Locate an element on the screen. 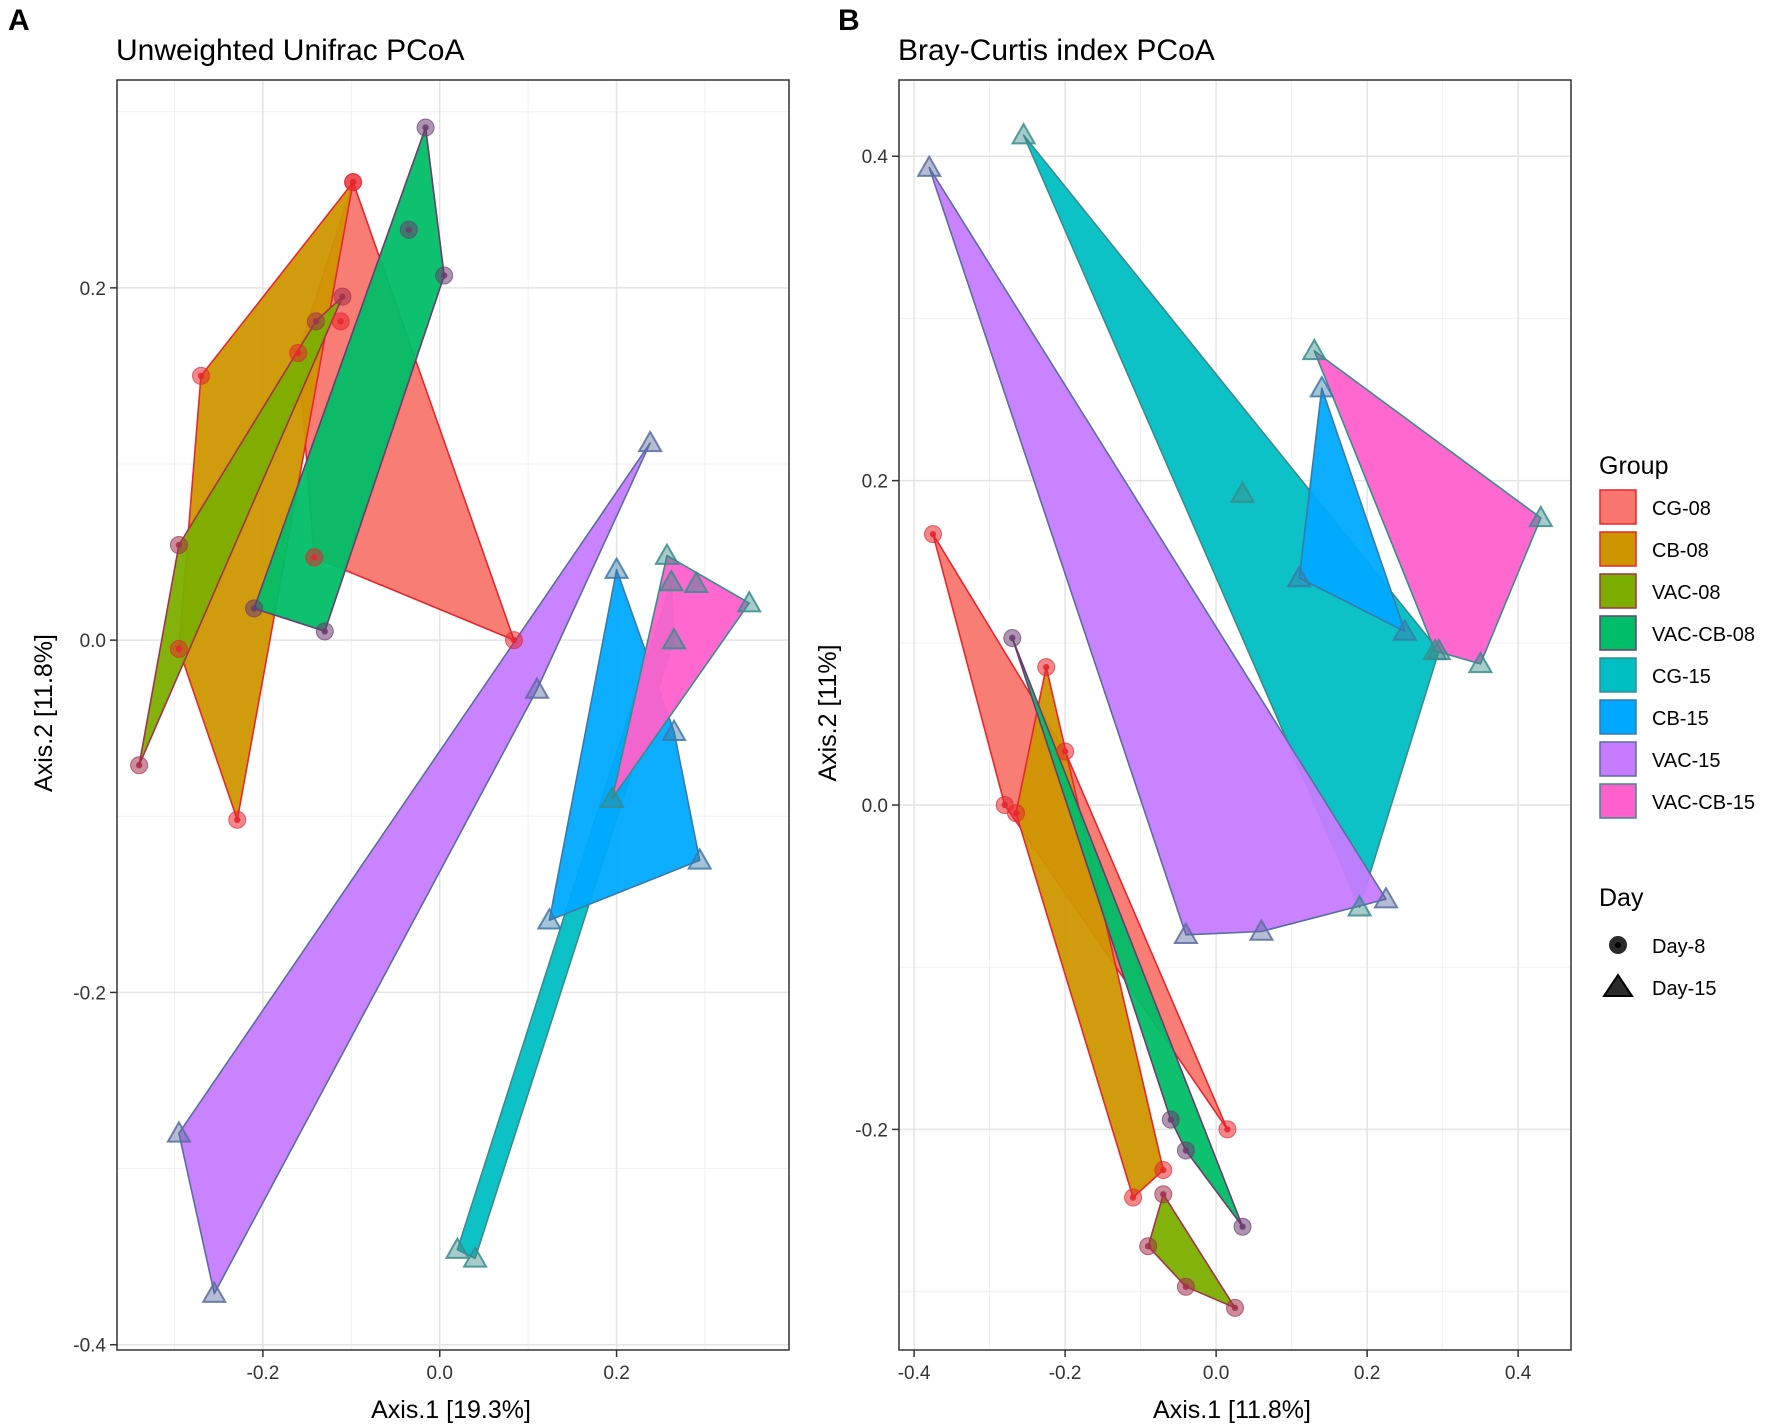 This screenshot has width=1775, height=1425. panel-a-y-tick-label: 0.0 is located at coordinates (93, 641).